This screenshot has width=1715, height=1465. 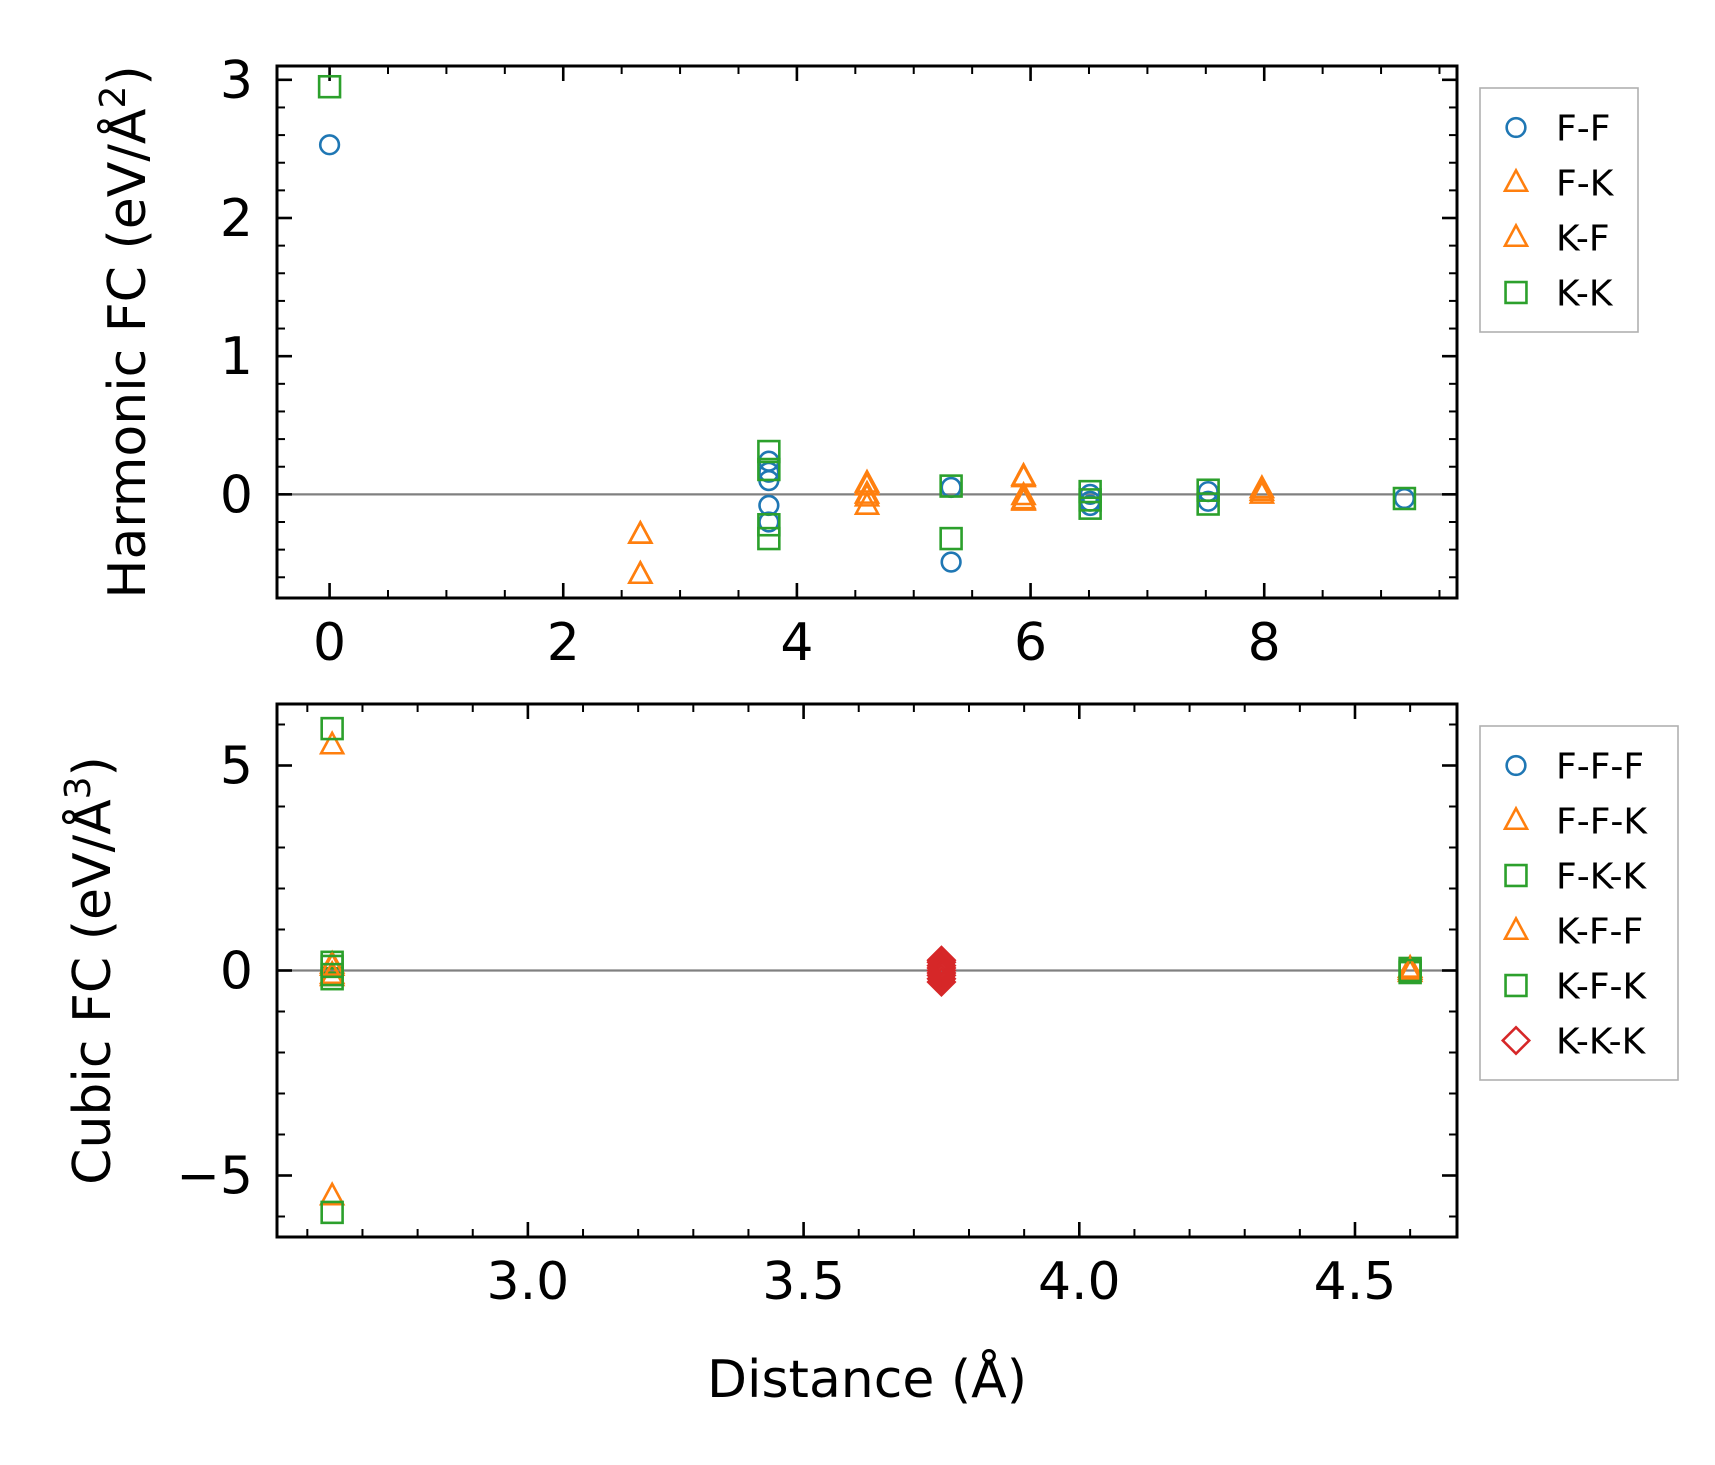 I want to click on legend: F-F-F F-F-K F-K-K K-F-F K-F-K K-K-K, so click(x=1579, y=903).